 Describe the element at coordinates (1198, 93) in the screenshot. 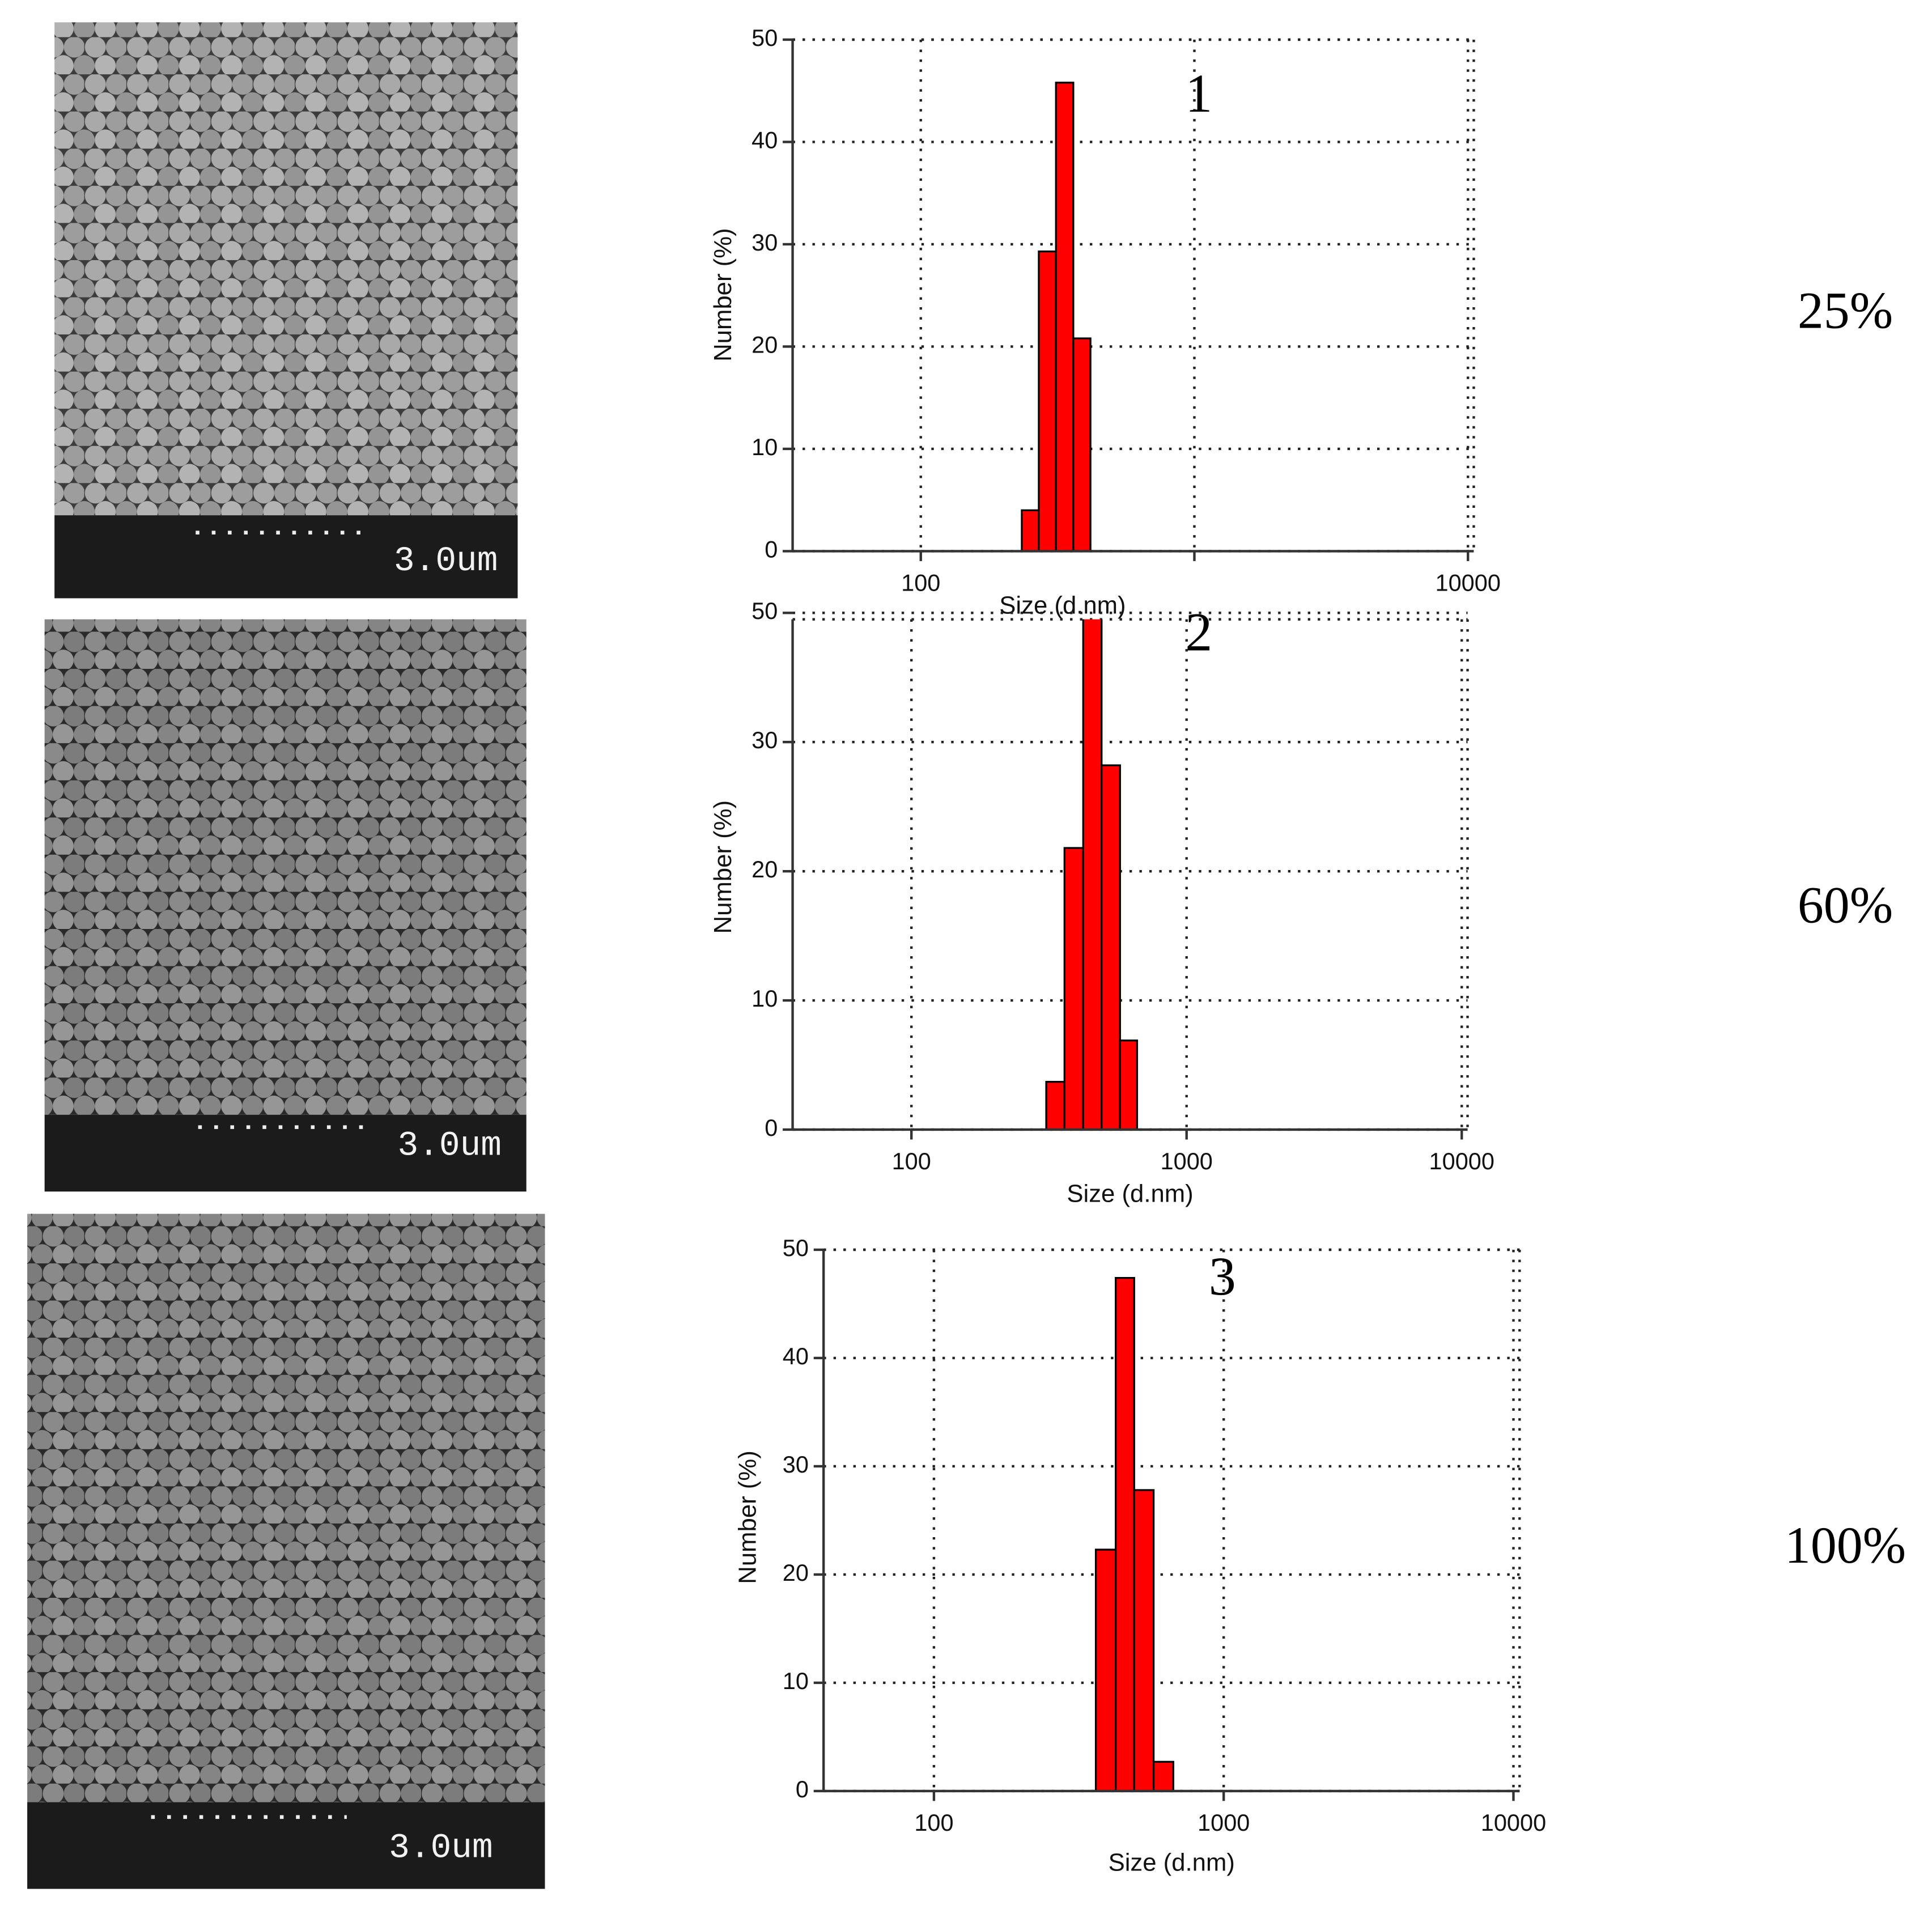

I see `panel-label: 1` at that location.